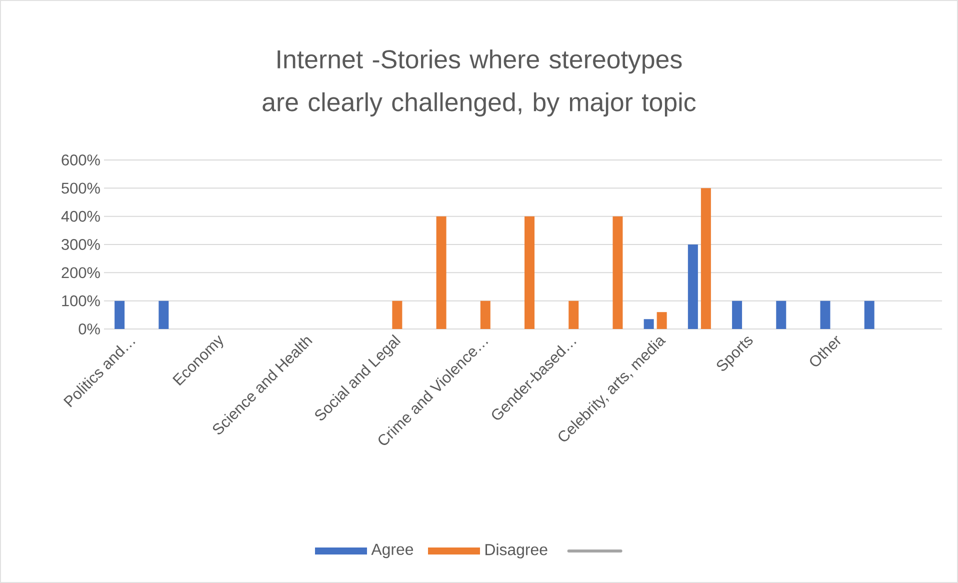  What do you see at coordinates (81, 244) in the screenshot?
I see `y-tick-label: 300%` at bounding box center [81, 244].